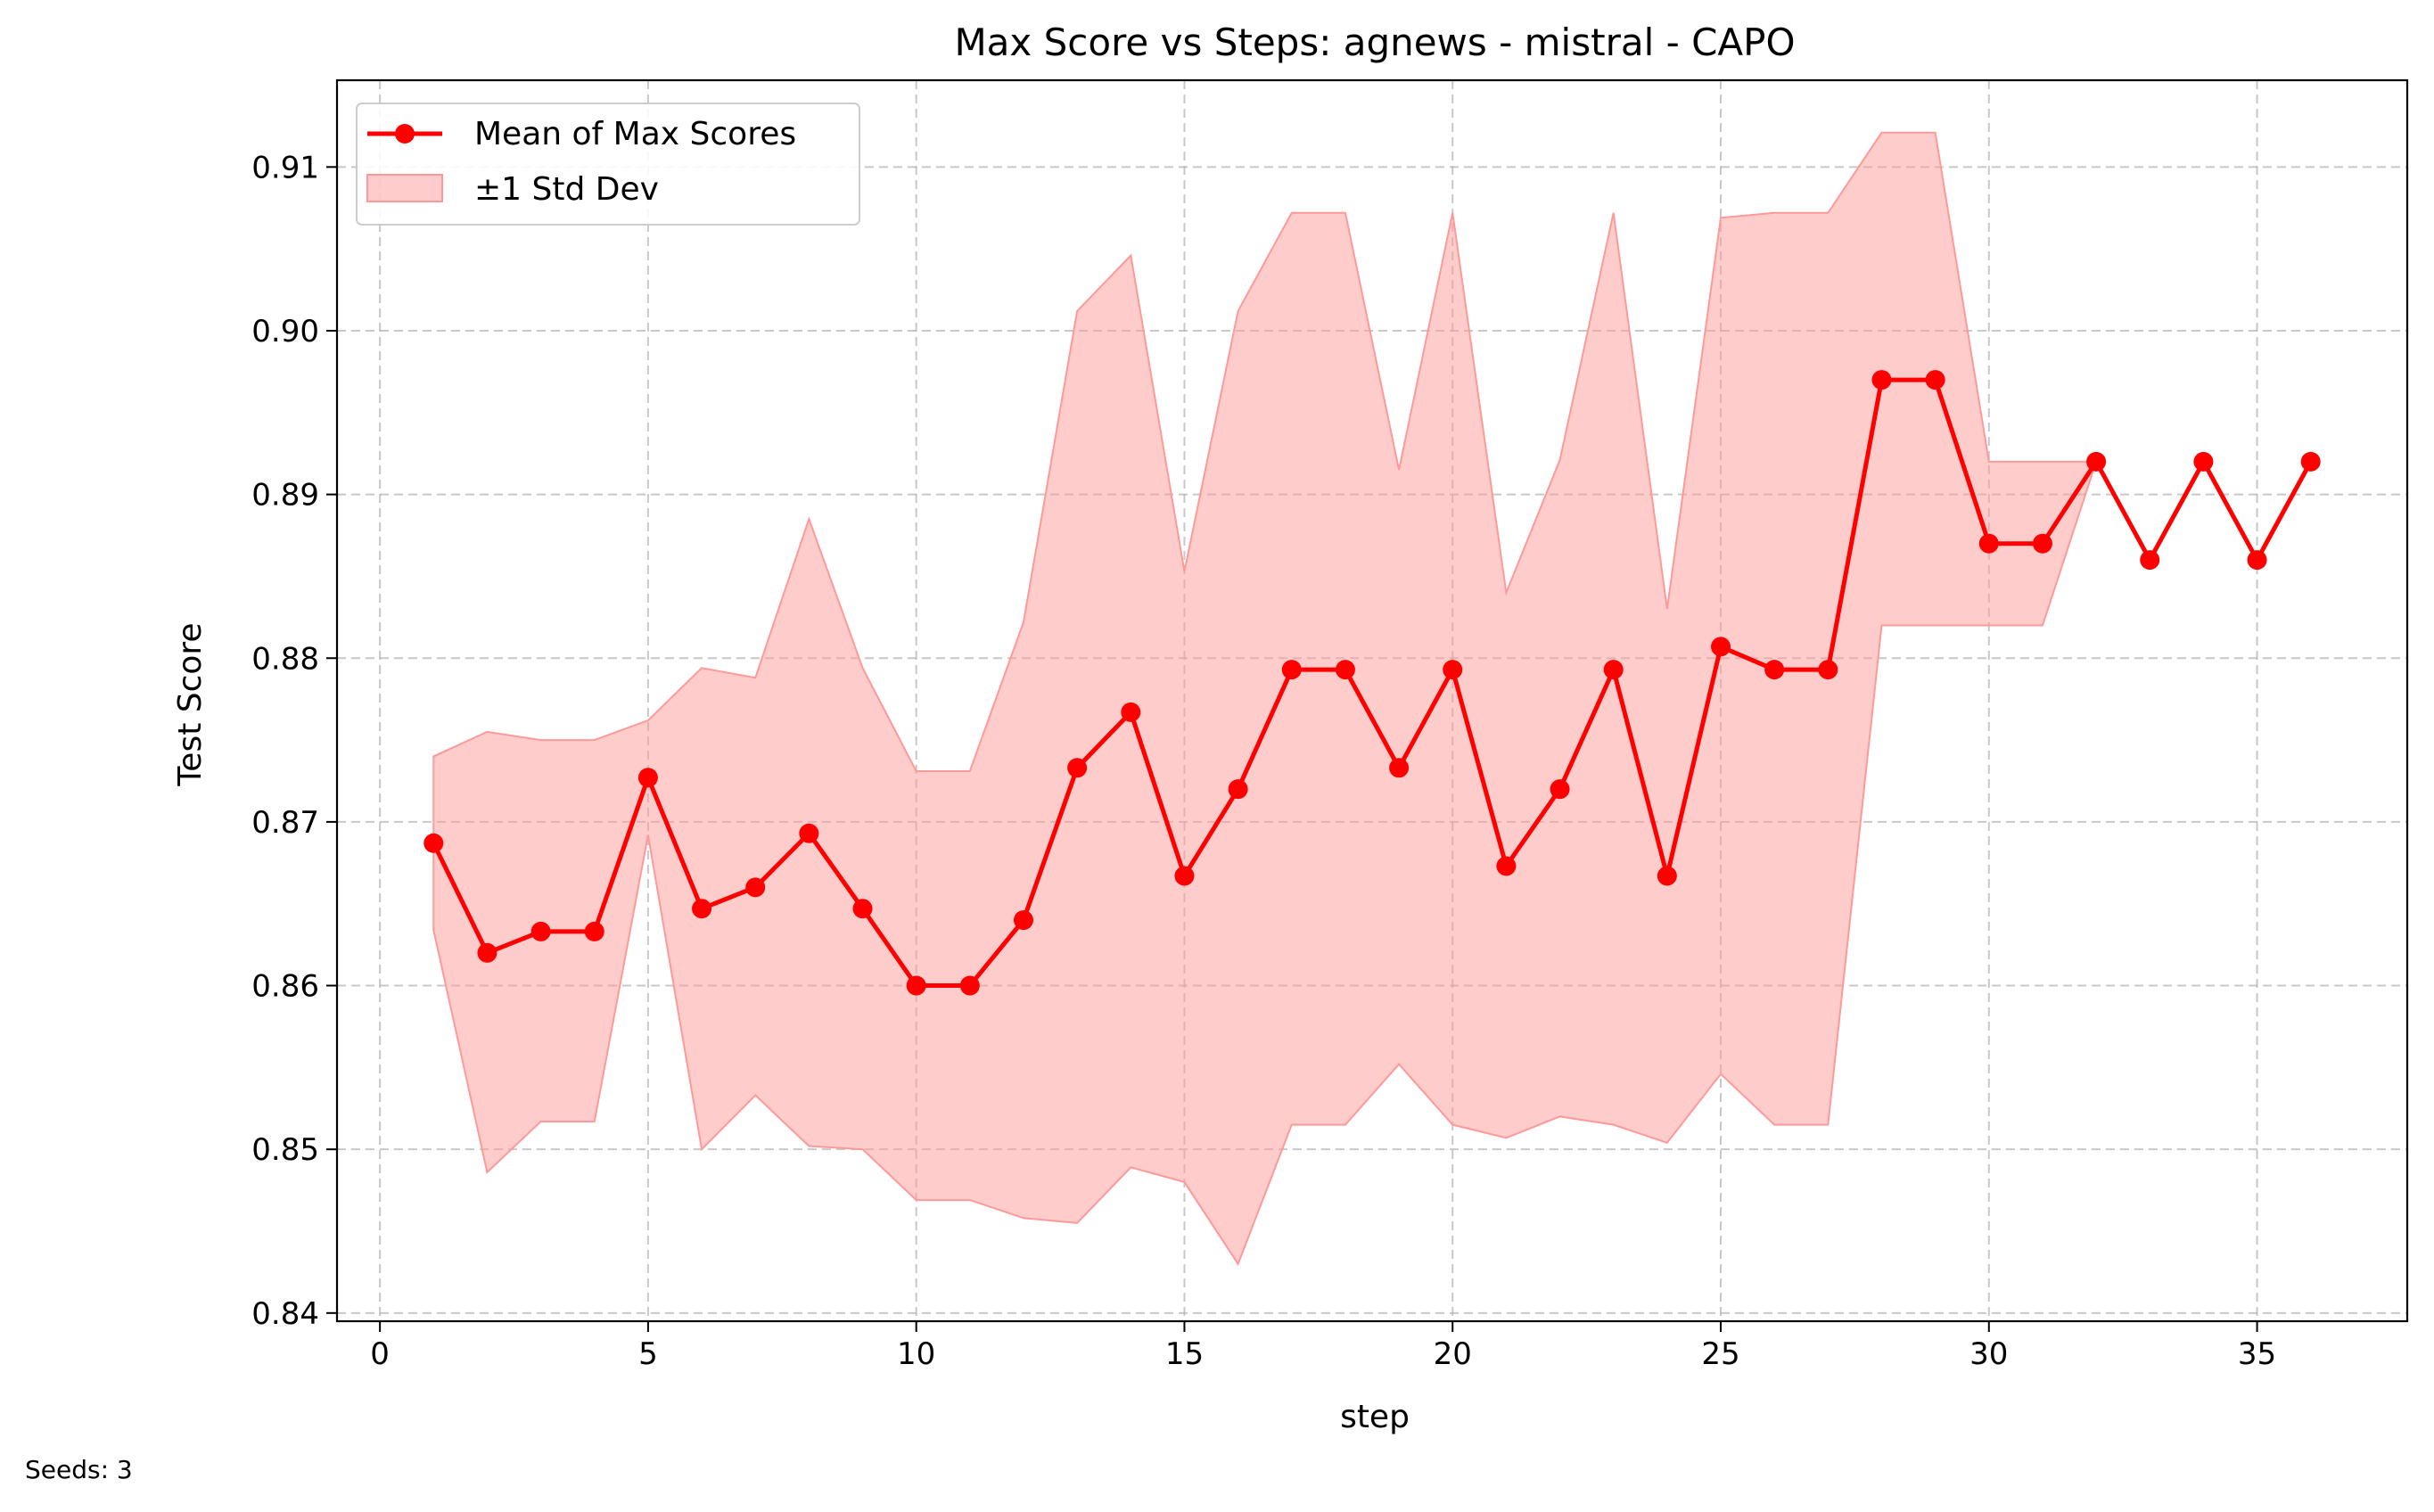 This screenshot has width=2434, height=1512. What do you see at coordinates (1323, 1346) in the screenshot?
I see `x-axis-ticks: 0 5 10 15 20 25 30 35` at bounding box center [1323, 1346].